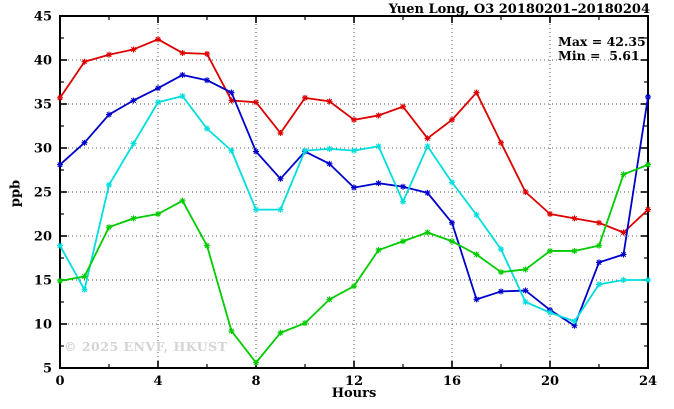  Describe the element at coordinates (43, 149) in the screenshot. I see `svg-text: 30` at that location.